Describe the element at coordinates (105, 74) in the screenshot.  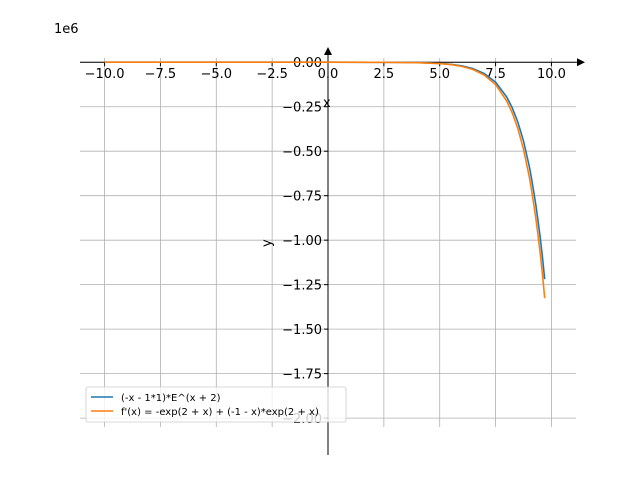
I see `x-tick-label: −10.0` at that location.